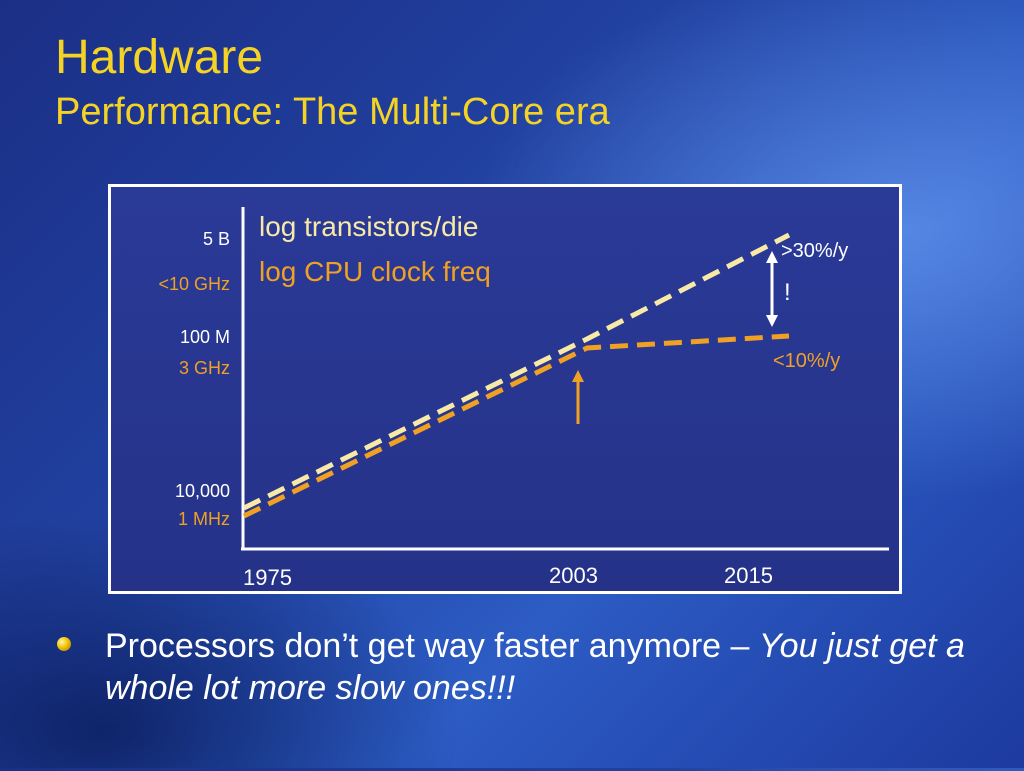  Describe the element at coordinates (787, 292) in the screenshot. I see `gap-mark: !` at that location.